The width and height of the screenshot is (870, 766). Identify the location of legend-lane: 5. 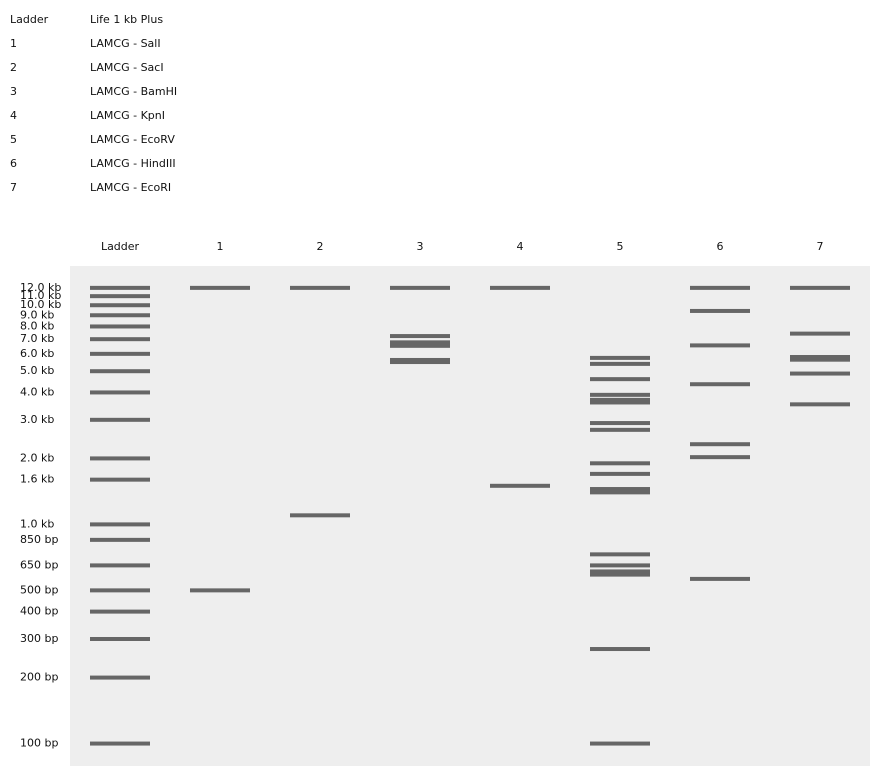
(13, 139).